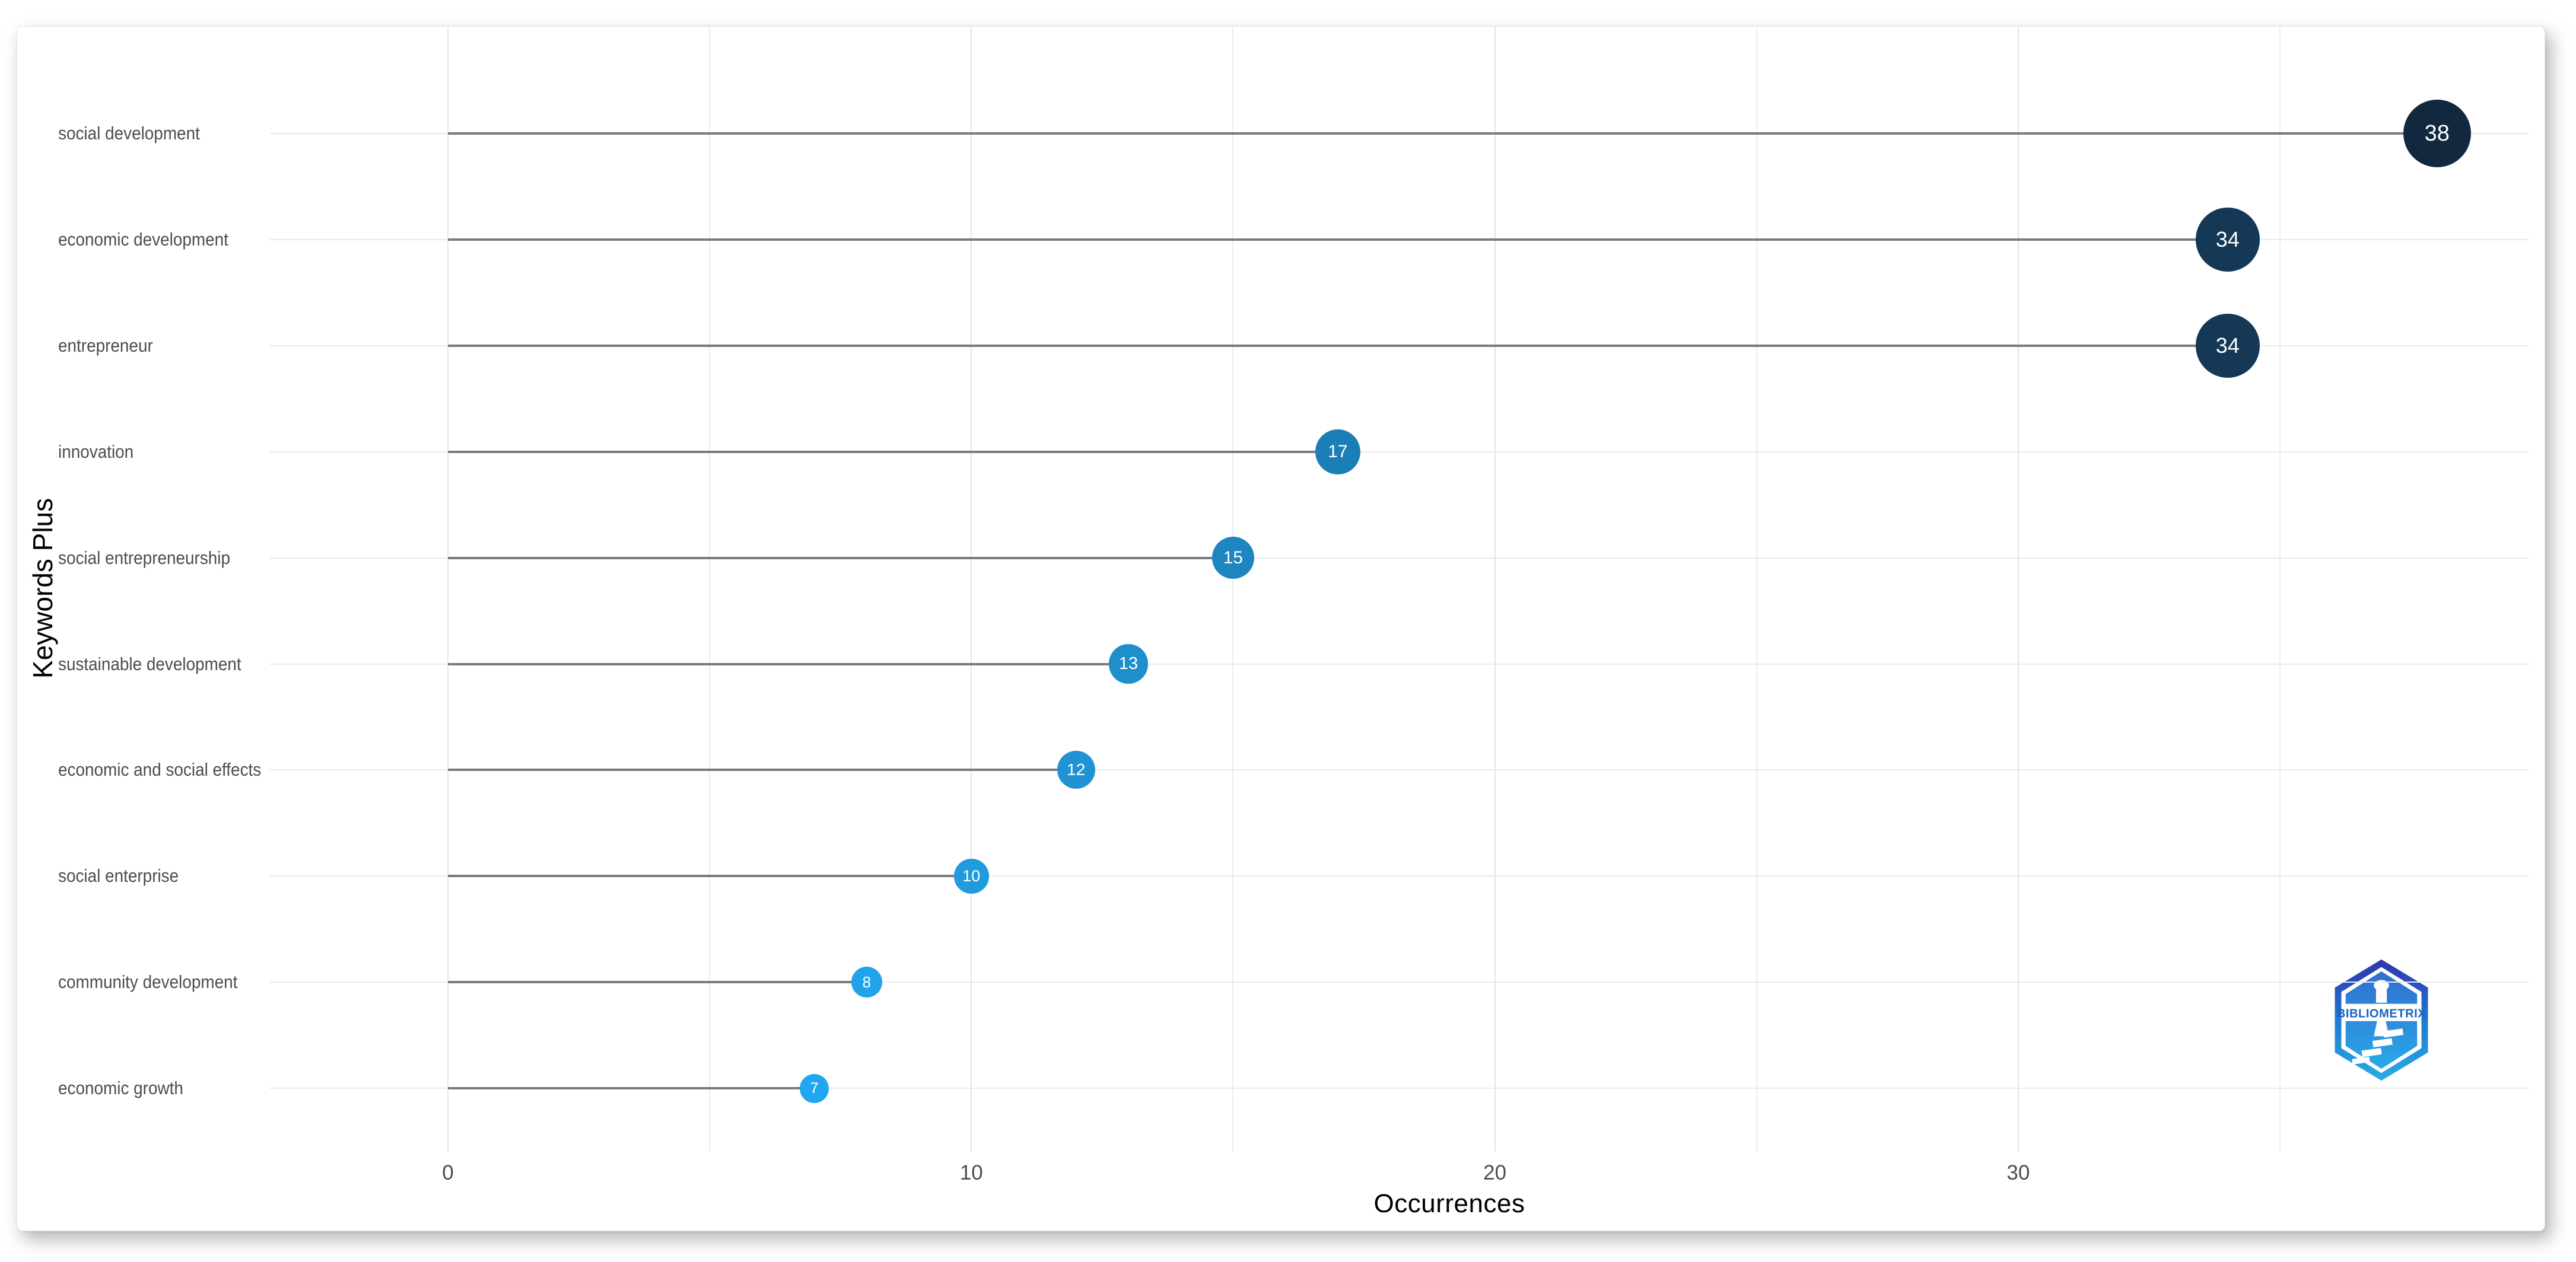  I want to click on x-tick-label: 0, so click(448, 1173).